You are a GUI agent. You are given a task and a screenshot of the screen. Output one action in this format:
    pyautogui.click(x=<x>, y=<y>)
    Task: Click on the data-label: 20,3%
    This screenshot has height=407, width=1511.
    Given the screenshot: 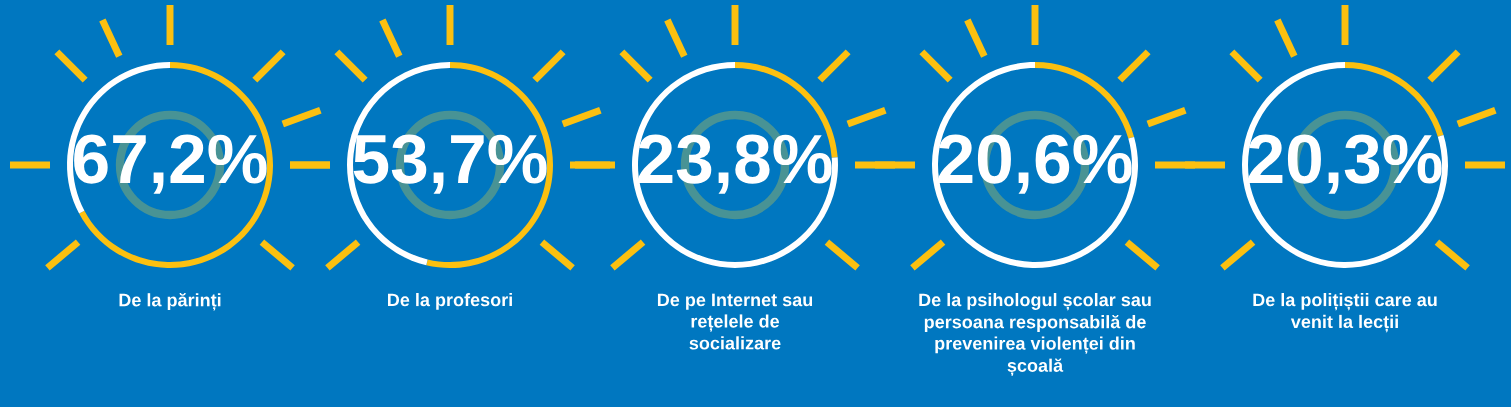 What is the action you would take?
    pyautogui.click(x=1345, y=164)
    